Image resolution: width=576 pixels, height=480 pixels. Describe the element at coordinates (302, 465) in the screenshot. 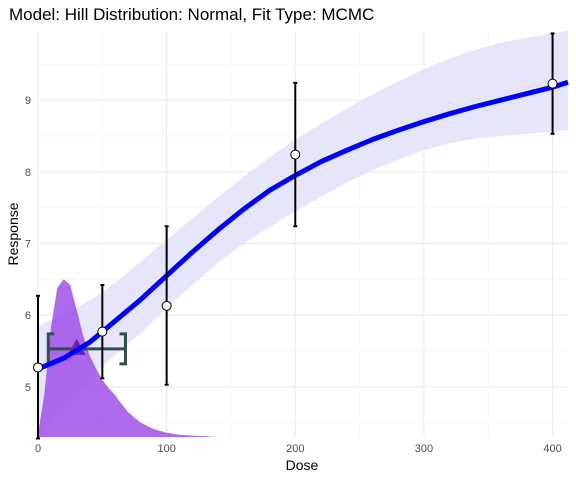

I see `x-axis-title: Dose` at that location.